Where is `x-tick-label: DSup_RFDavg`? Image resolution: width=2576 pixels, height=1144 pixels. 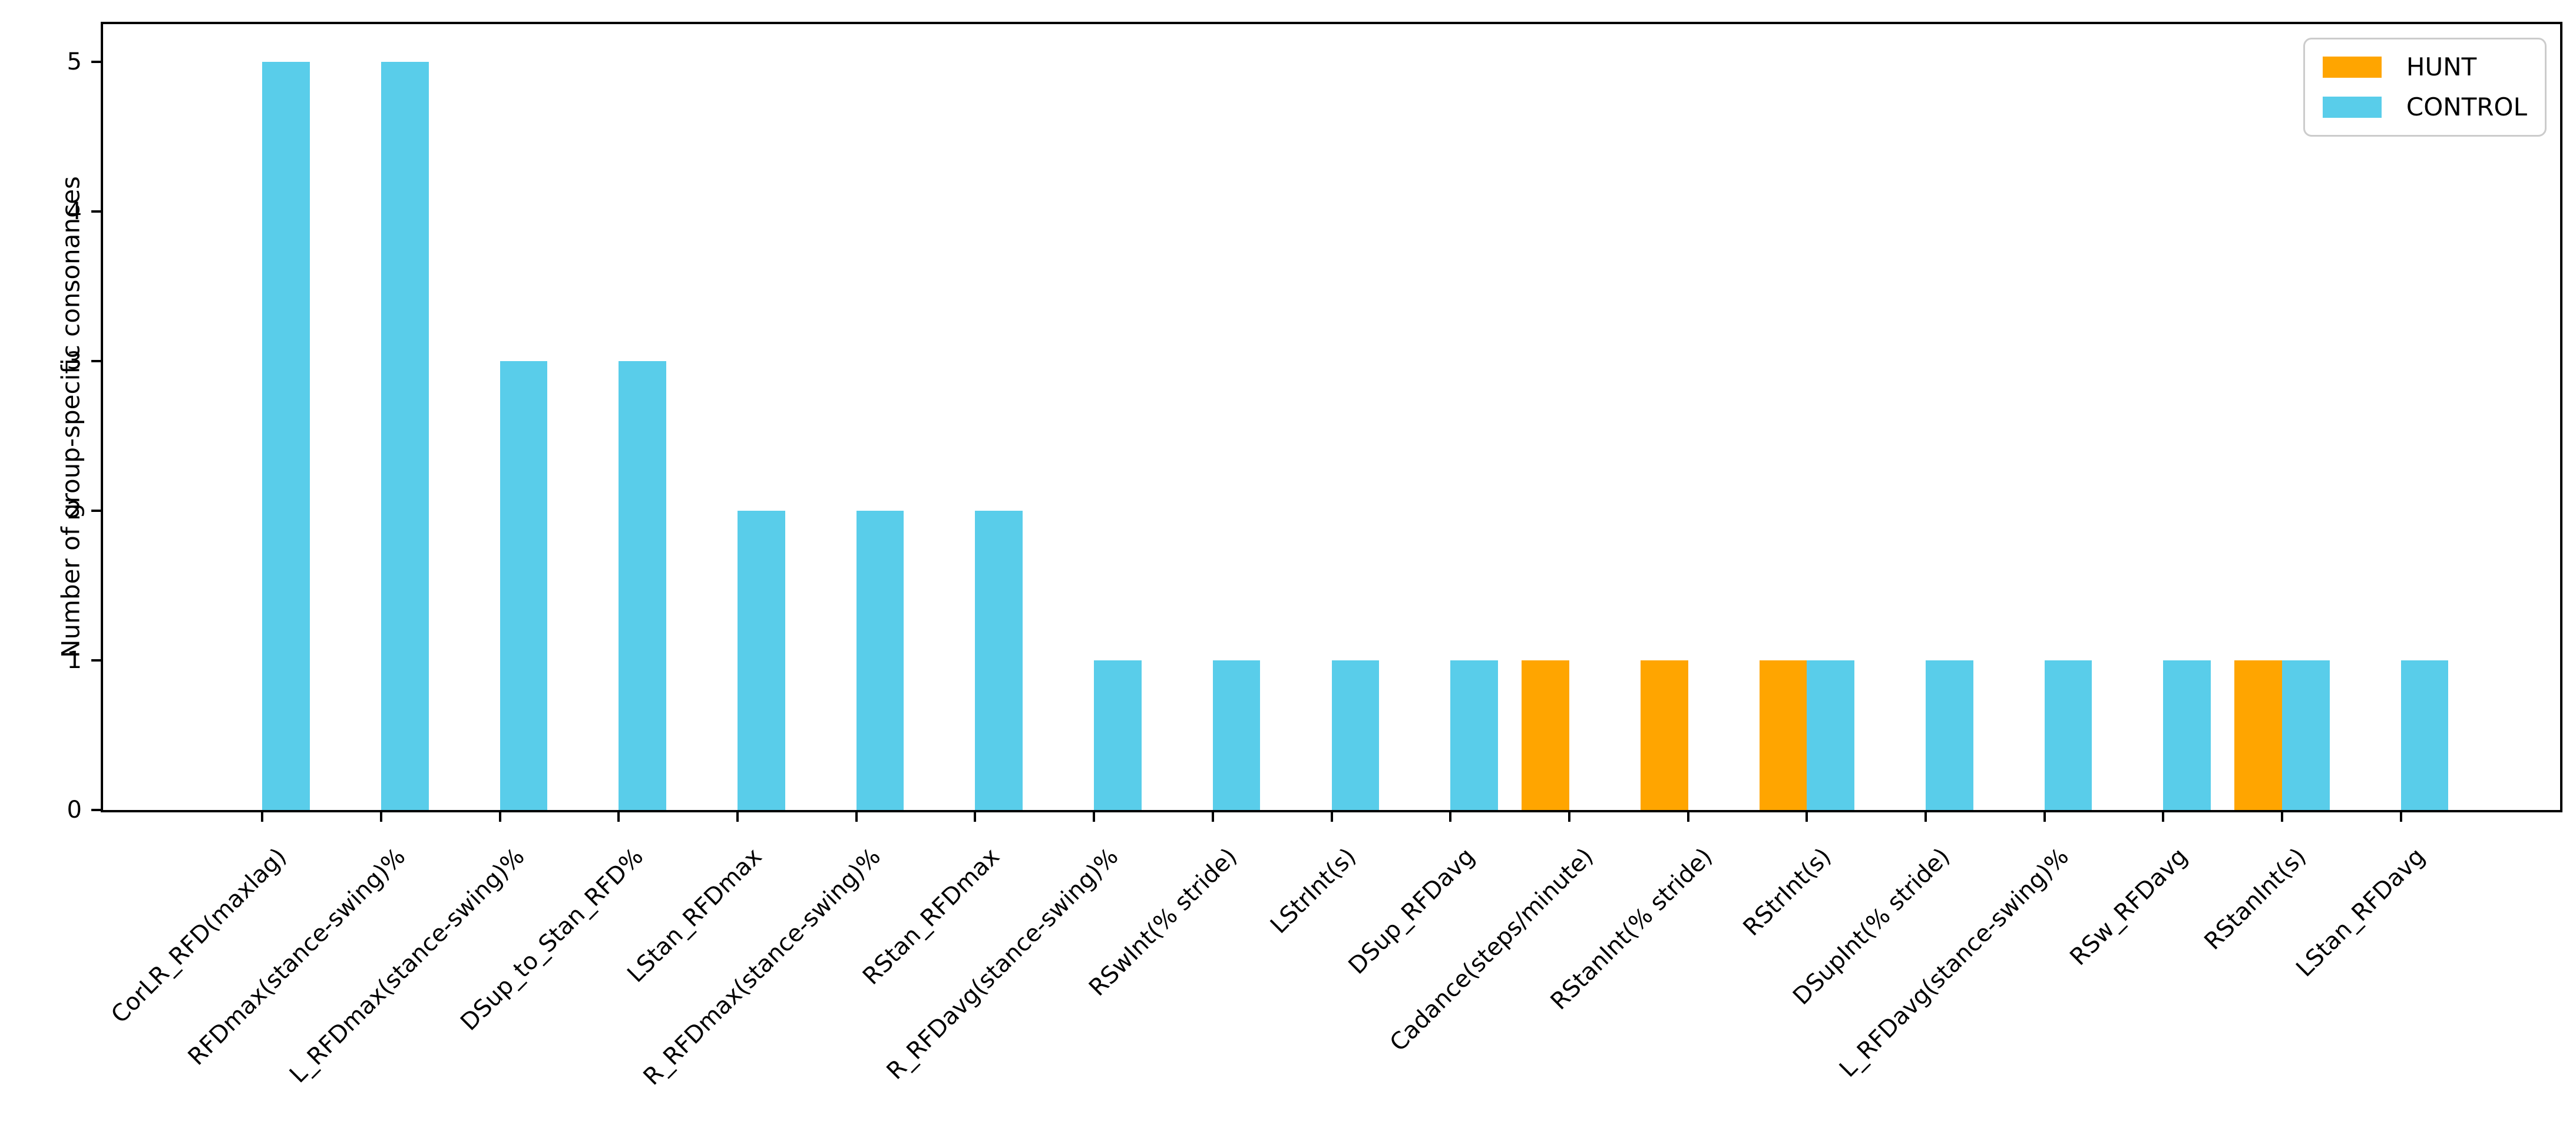 x-tick-label: DSup_RFDavg is located at coordinates (1411, 911).